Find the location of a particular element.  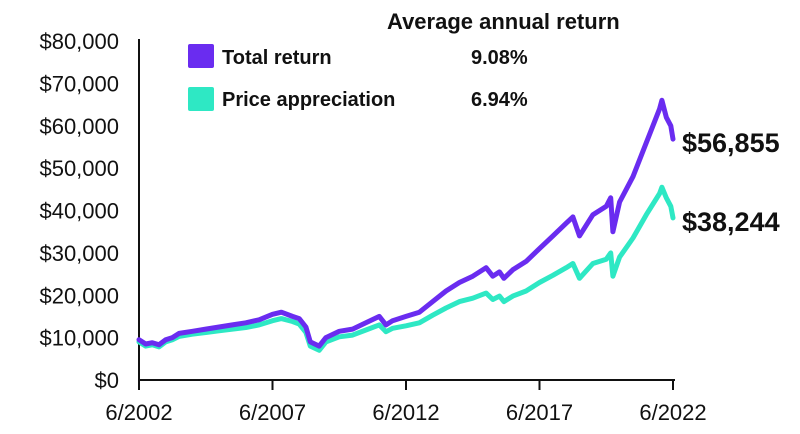

y-tick-label: $70,000 is located at coordinates (79, 83).